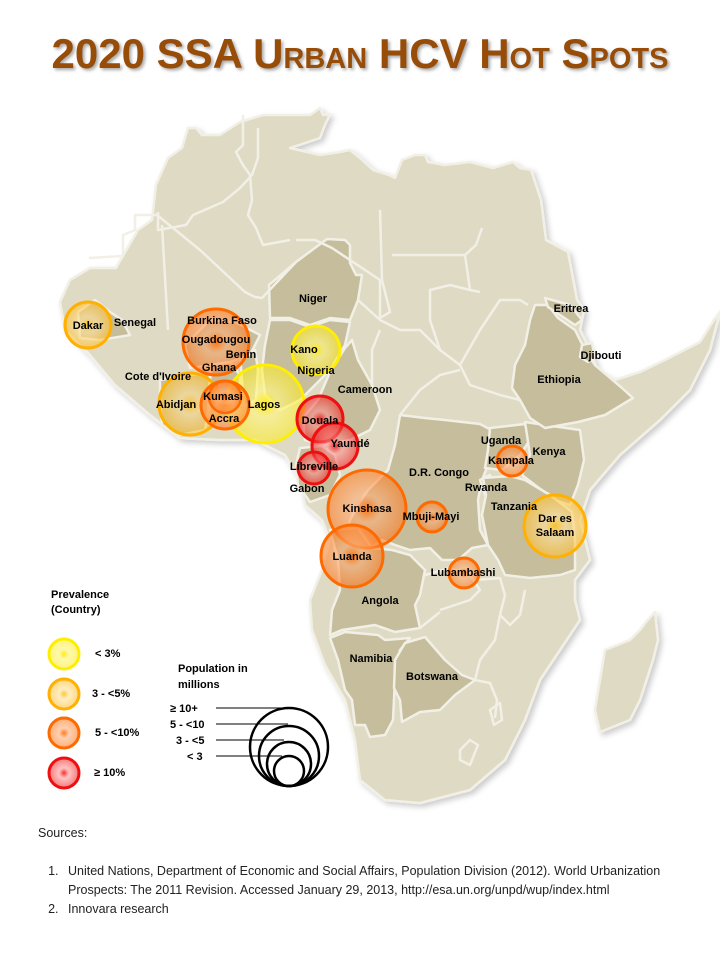 This screenshot has height=960, width=720. What do you see at coordinates (313, 299) in the screenshot?
I see `country-label: Niger` at bounding box center [313, 299].